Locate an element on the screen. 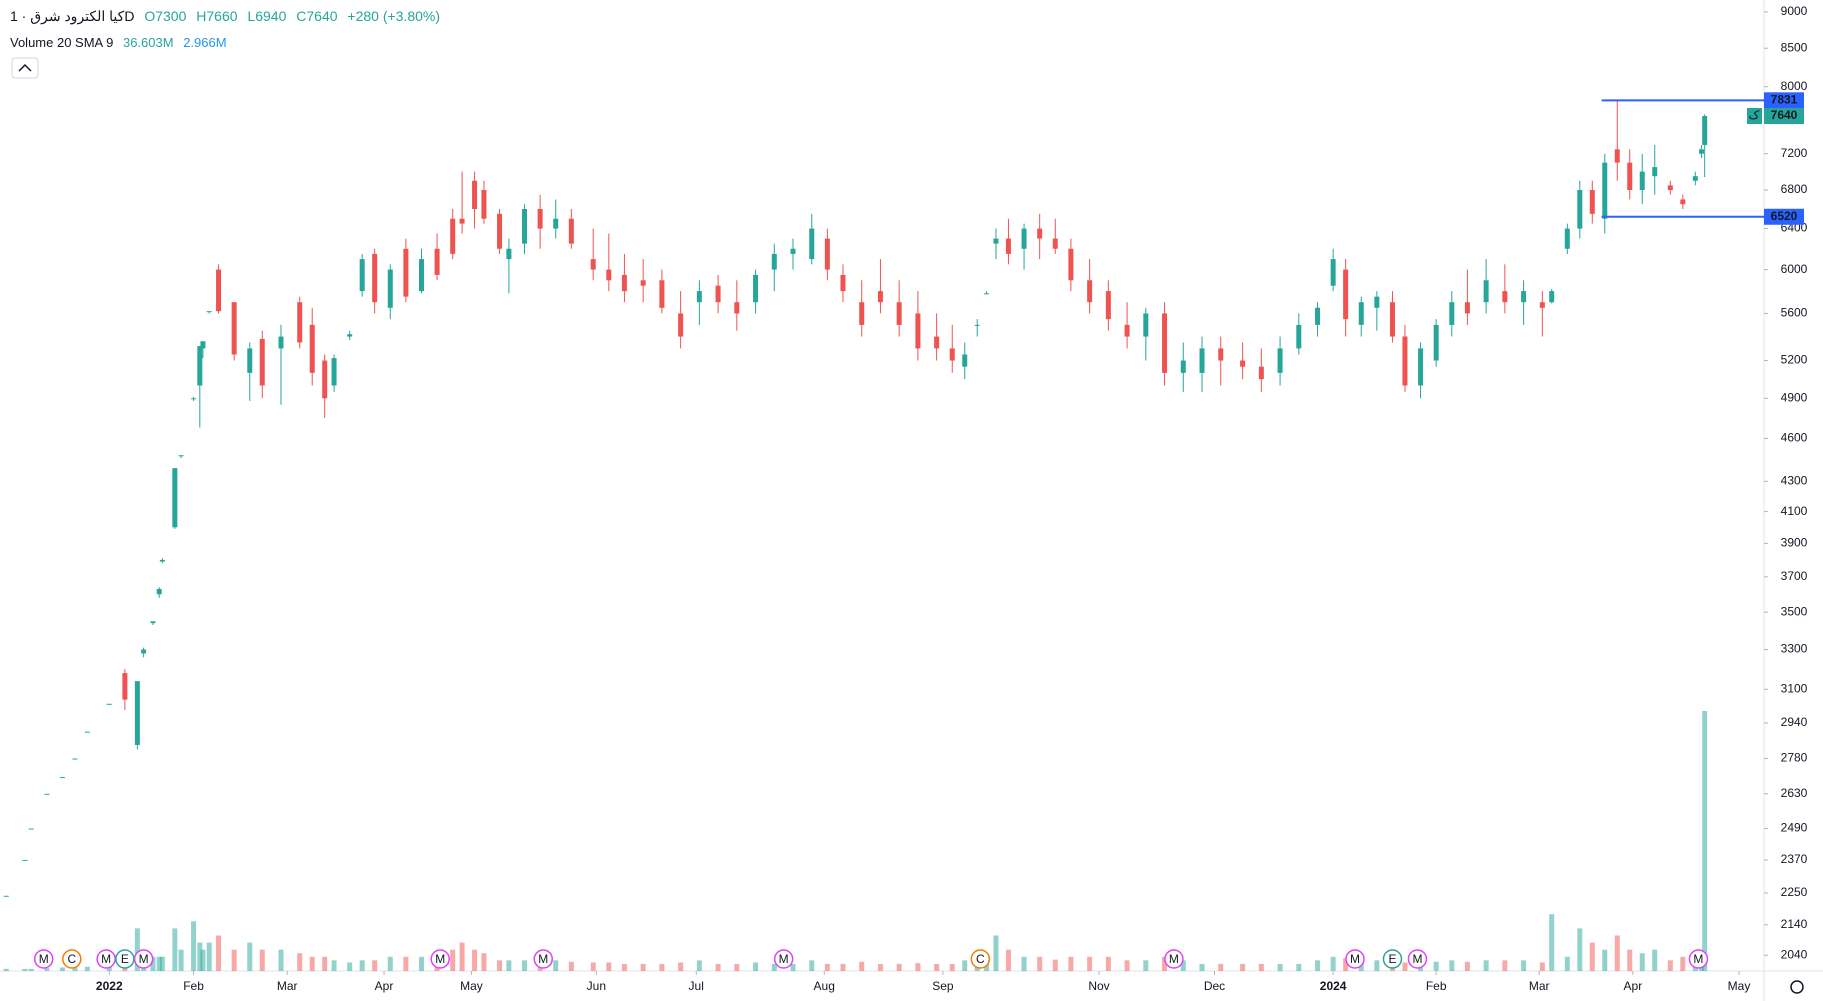  y-tick-label: 2250 is located at coordinates (1794, 892).